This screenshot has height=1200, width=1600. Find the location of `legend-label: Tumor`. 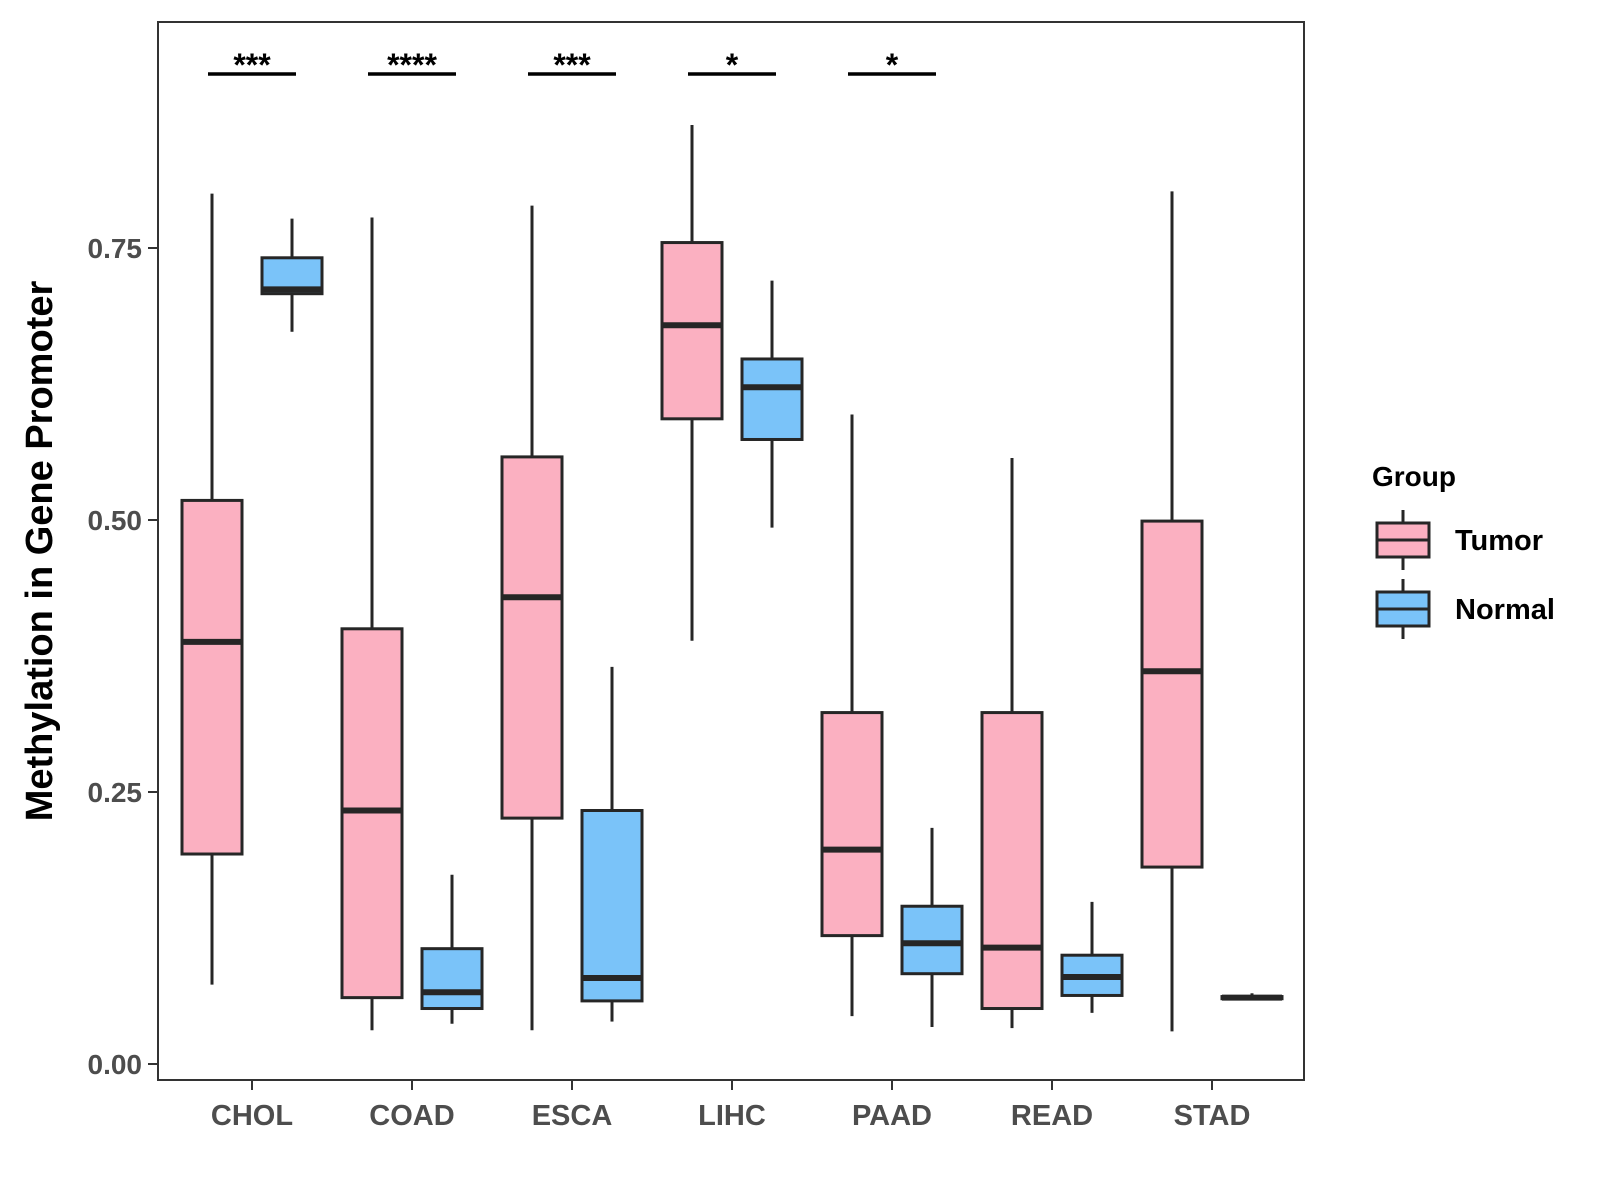

legend-label: Tumor is located at coordinates (1499, 541).